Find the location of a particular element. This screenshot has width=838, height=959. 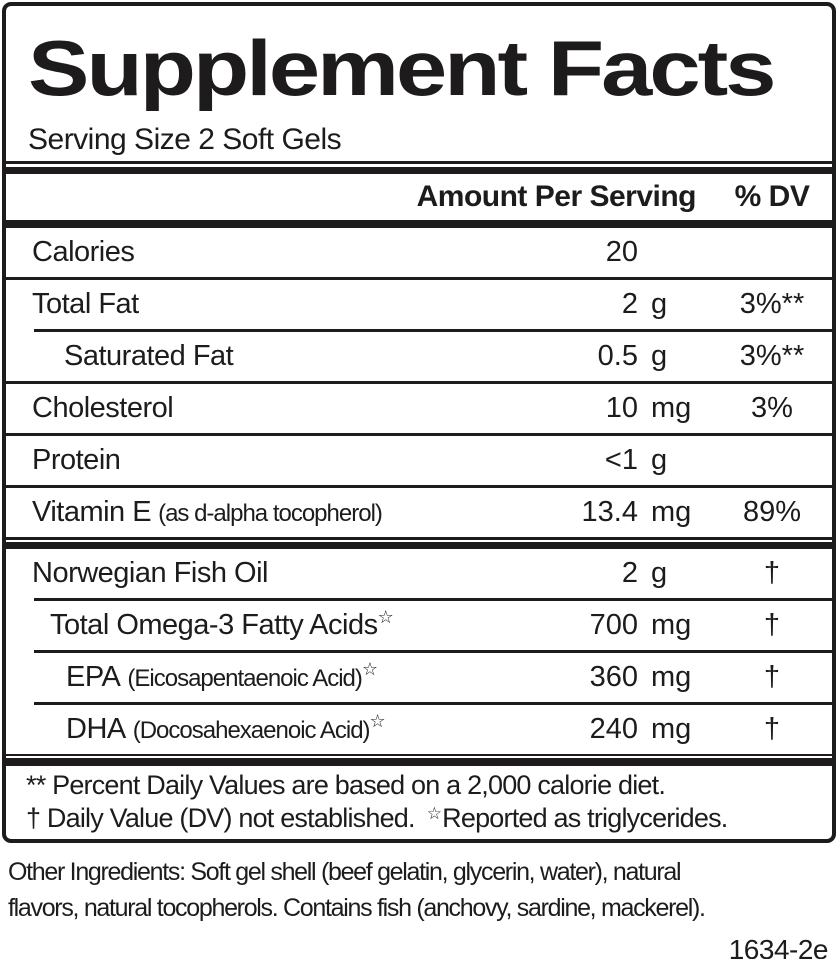

amount-value: 360 is located at coordinates (613, 677).